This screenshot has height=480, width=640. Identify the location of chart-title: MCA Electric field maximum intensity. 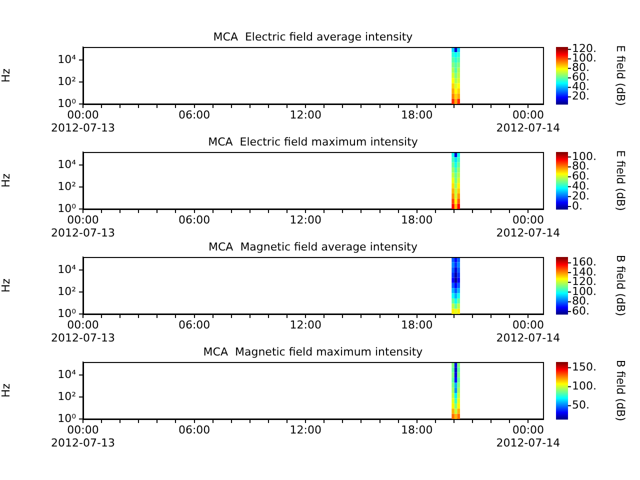
(313, 141).